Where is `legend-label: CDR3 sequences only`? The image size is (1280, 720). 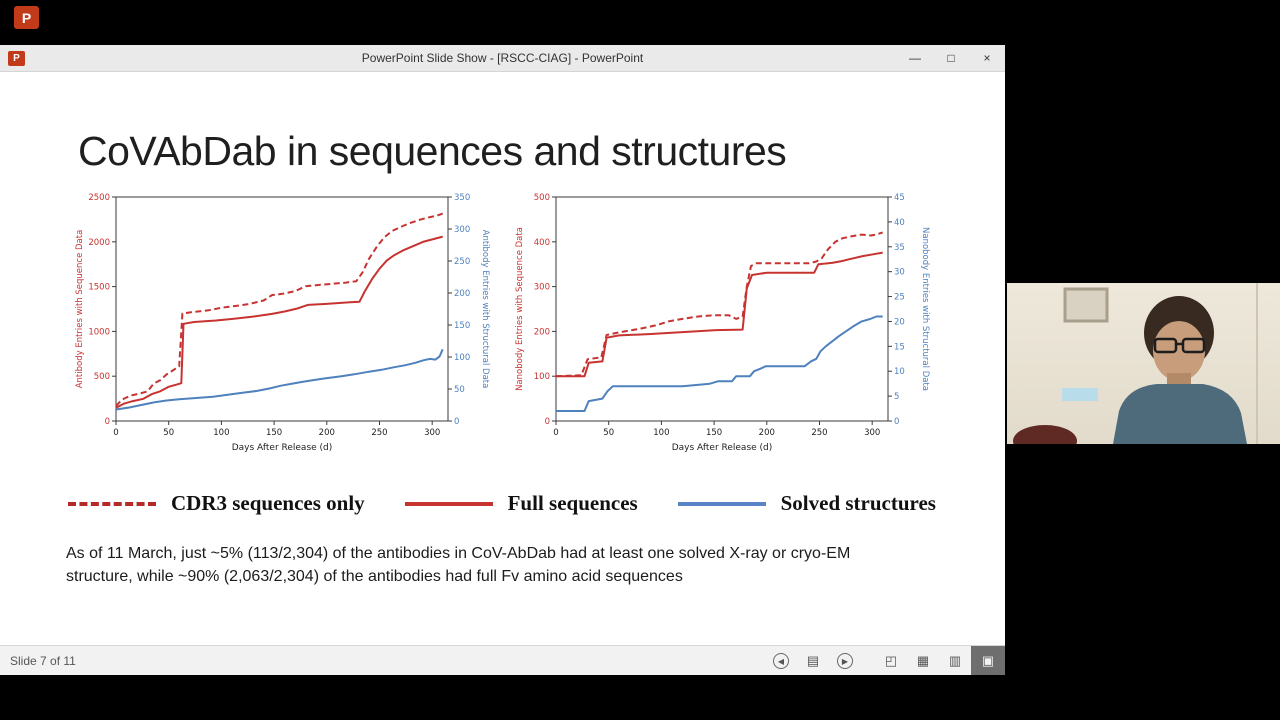 legend-label: CDR3 sequences only is located at coordinates (268, 503).